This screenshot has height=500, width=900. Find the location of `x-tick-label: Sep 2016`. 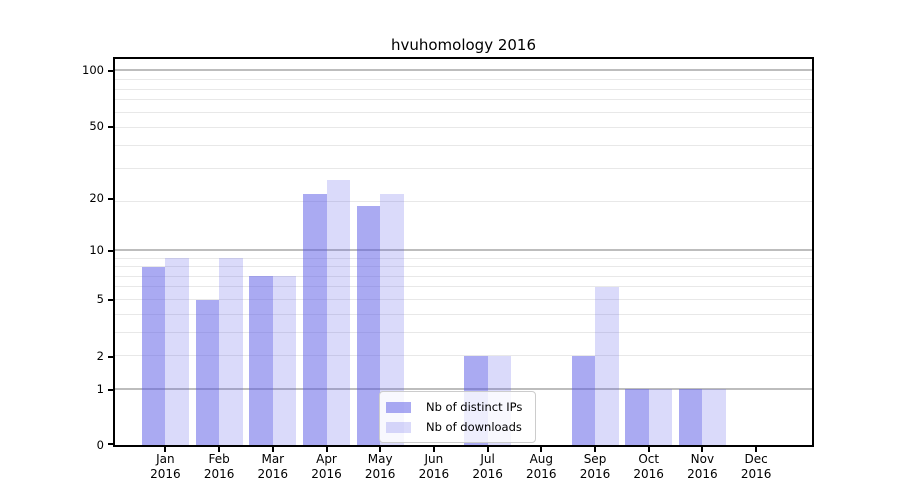

x-tick-label: Sep 2016 is located at coordinates (595, 467).